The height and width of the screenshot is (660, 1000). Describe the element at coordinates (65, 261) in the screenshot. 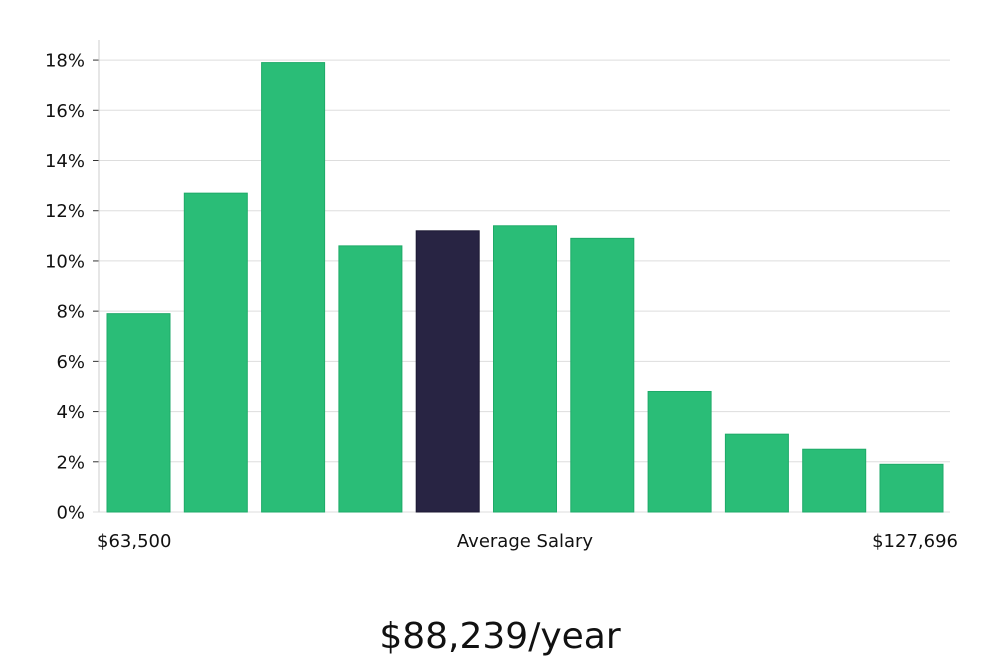

I see `y-tick-label: 10%` at that location.